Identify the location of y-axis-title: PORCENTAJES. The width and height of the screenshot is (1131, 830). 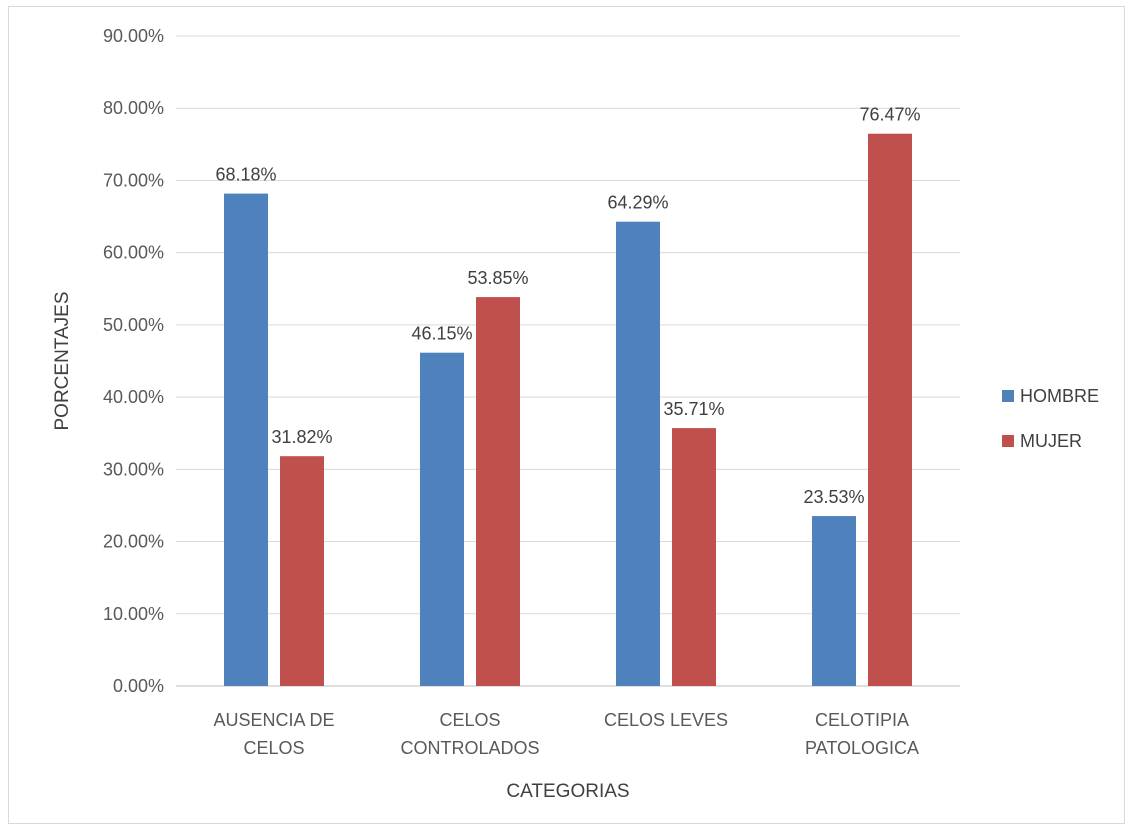
(62, 360).